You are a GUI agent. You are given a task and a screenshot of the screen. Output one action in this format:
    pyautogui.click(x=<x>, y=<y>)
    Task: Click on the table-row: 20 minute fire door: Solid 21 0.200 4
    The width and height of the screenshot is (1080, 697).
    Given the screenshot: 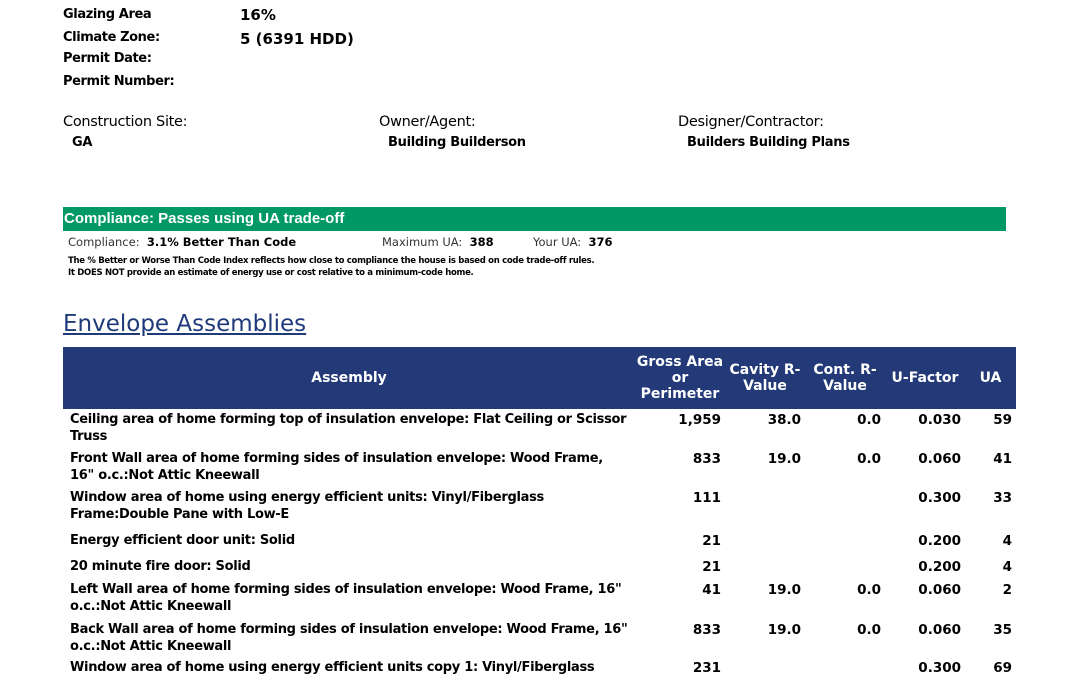 What is the action you would take?
    pyautogui.click(x=539, y=565)
    